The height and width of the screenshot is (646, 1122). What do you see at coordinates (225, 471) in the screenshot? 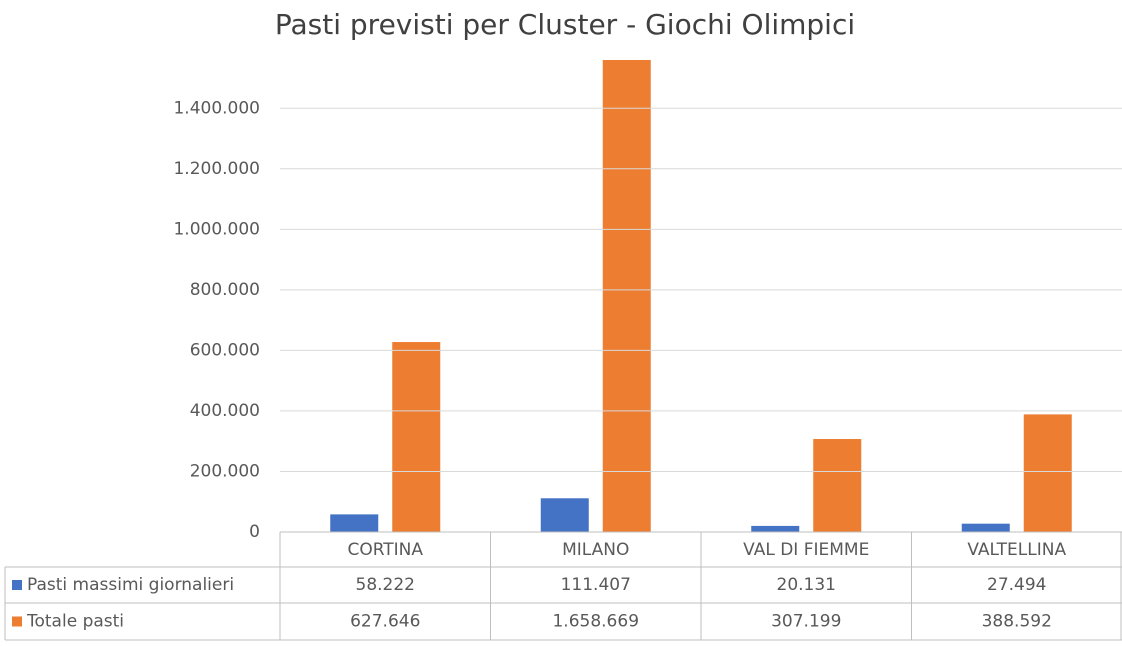
I see `y-tick-label: 200.000` at bounding box center [225, 471].